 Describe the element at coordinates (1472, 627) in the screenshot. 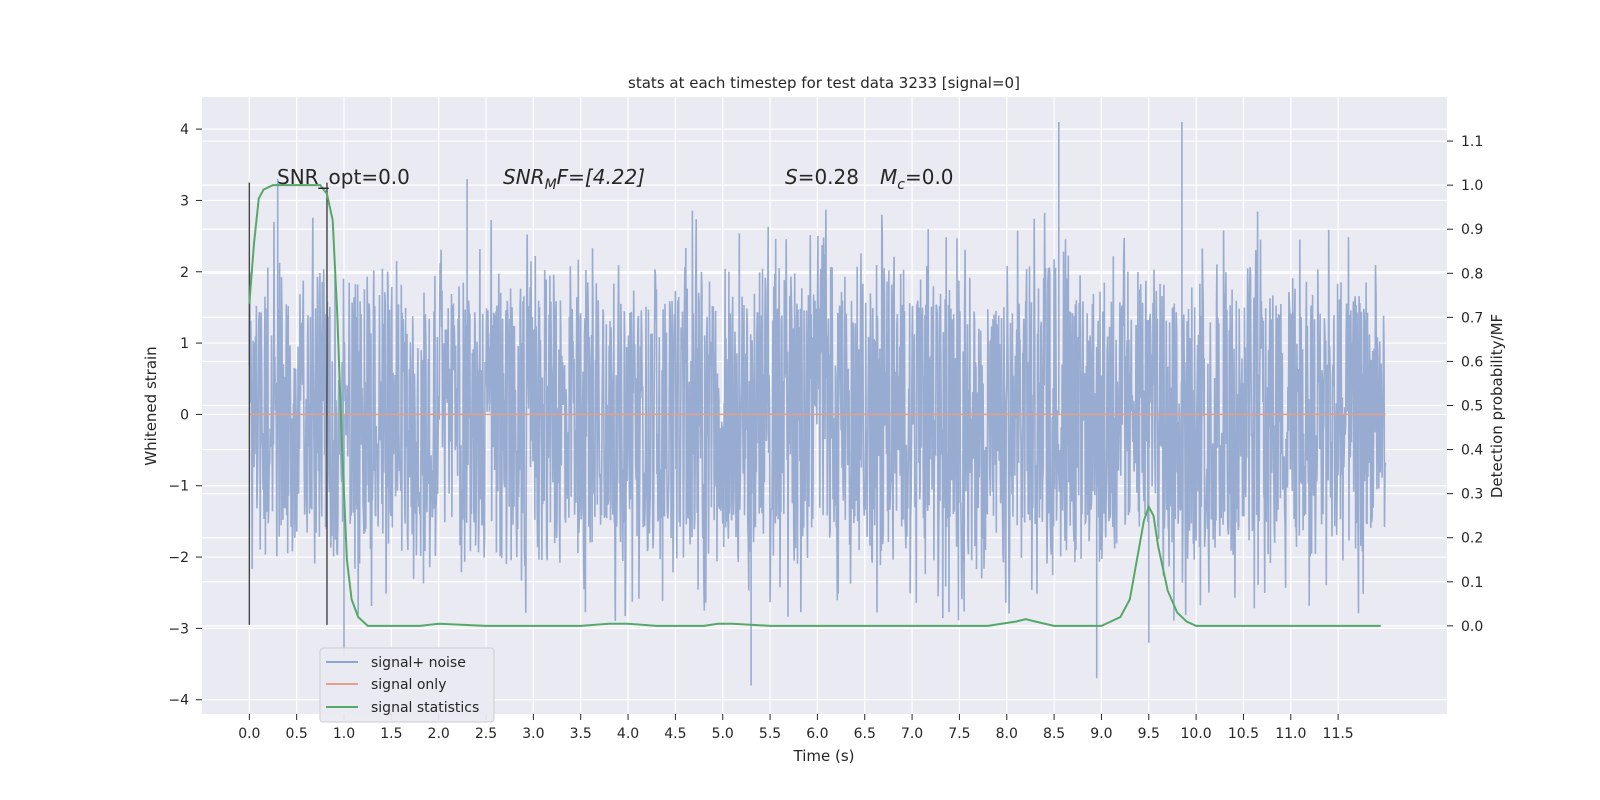

I see `y2-tick-label: 0.0` at that location.